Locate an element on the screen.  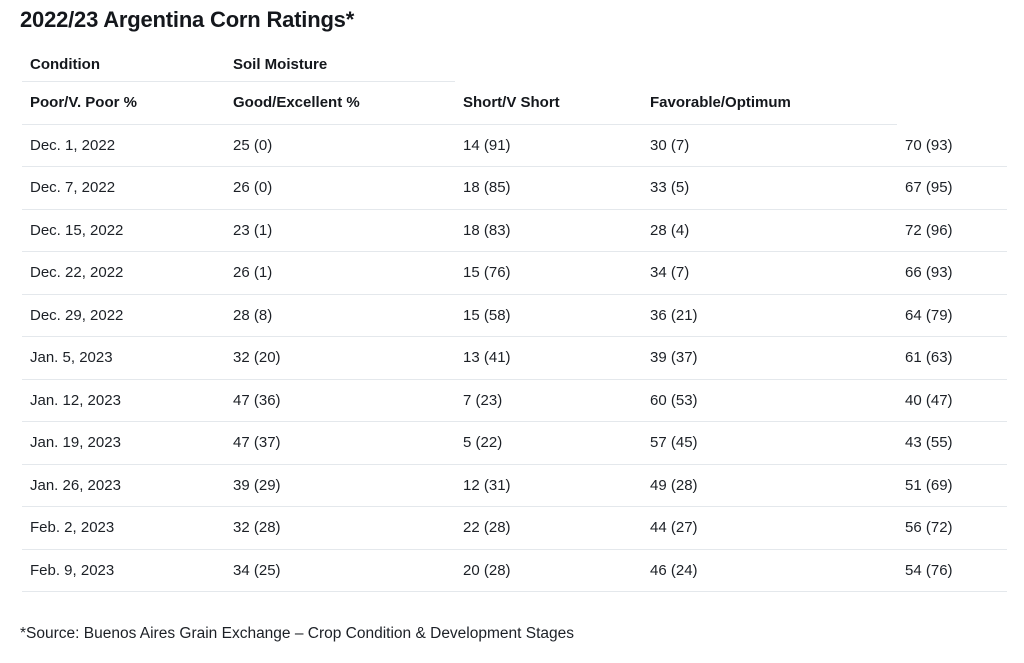
date-cell: Jan. 5, 2023 is located at coordinates (123, 358).